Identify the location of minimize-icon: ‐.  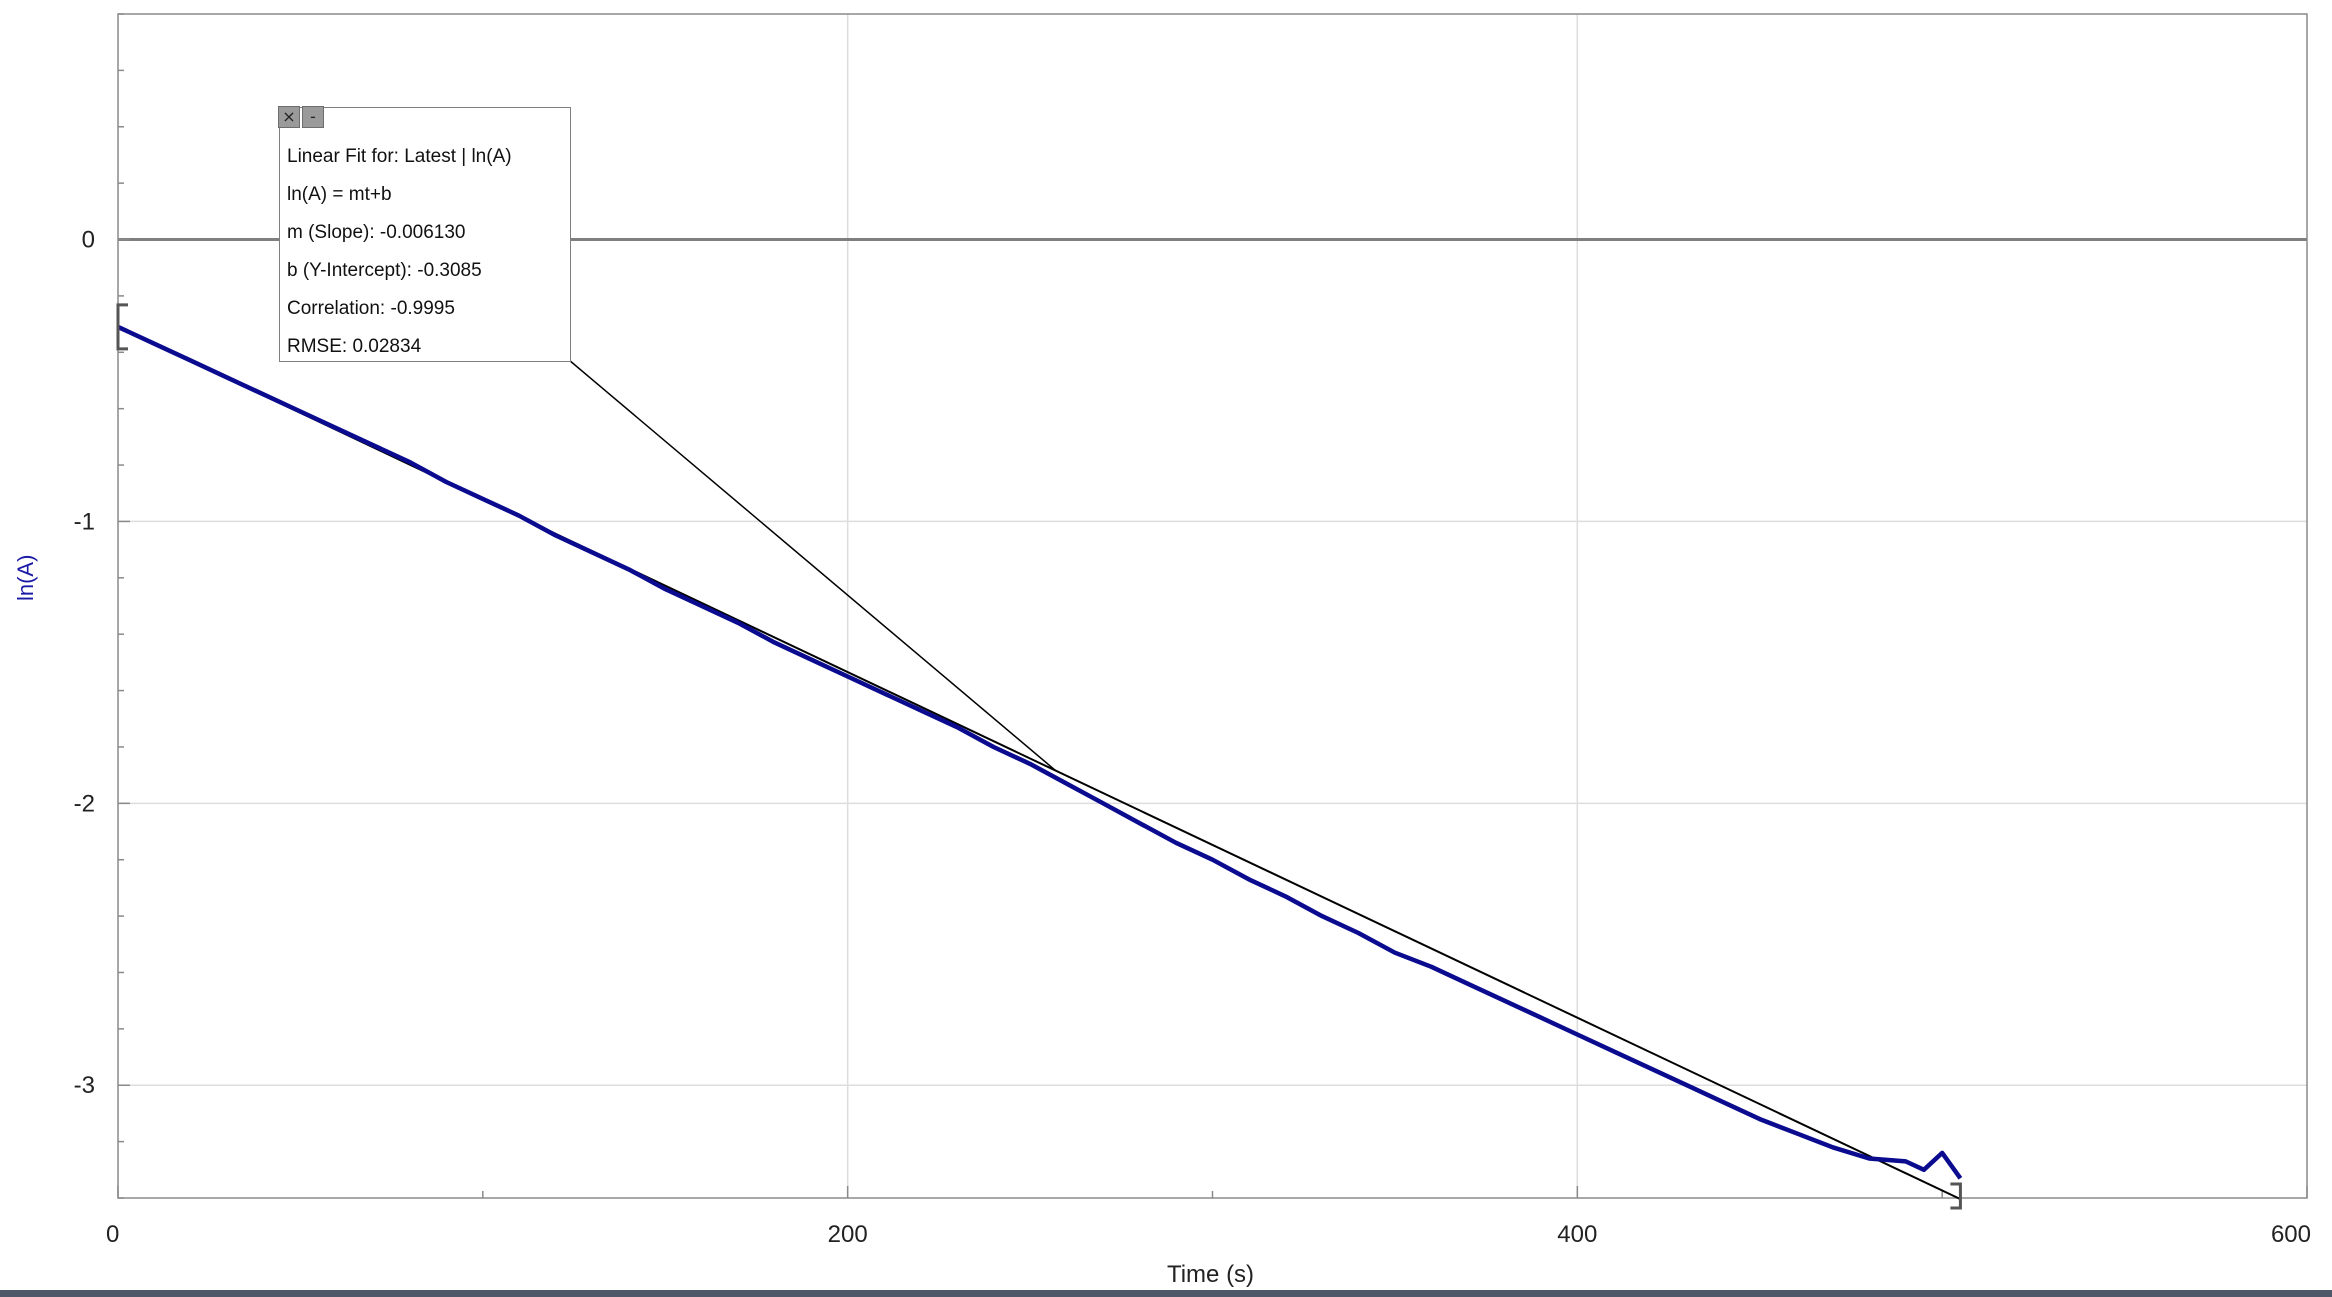
(313, 117).